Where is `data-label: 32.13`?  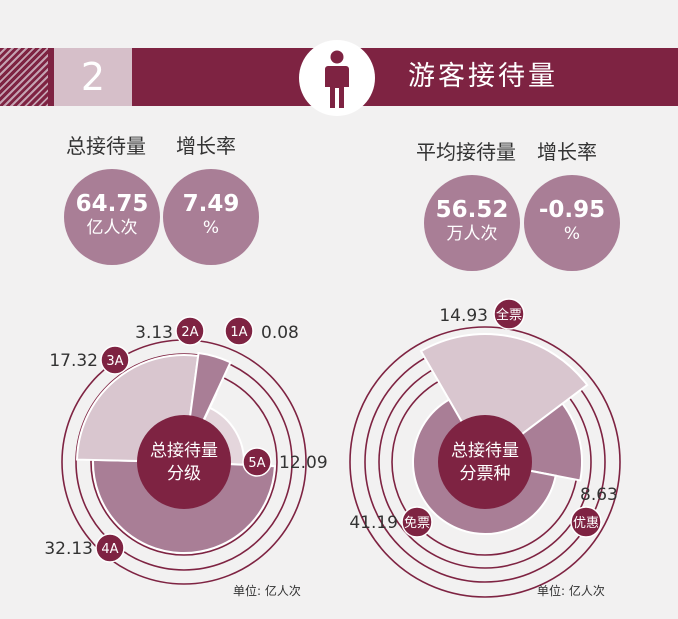 data-label: 32.13 is located at coordinates (68, 549).